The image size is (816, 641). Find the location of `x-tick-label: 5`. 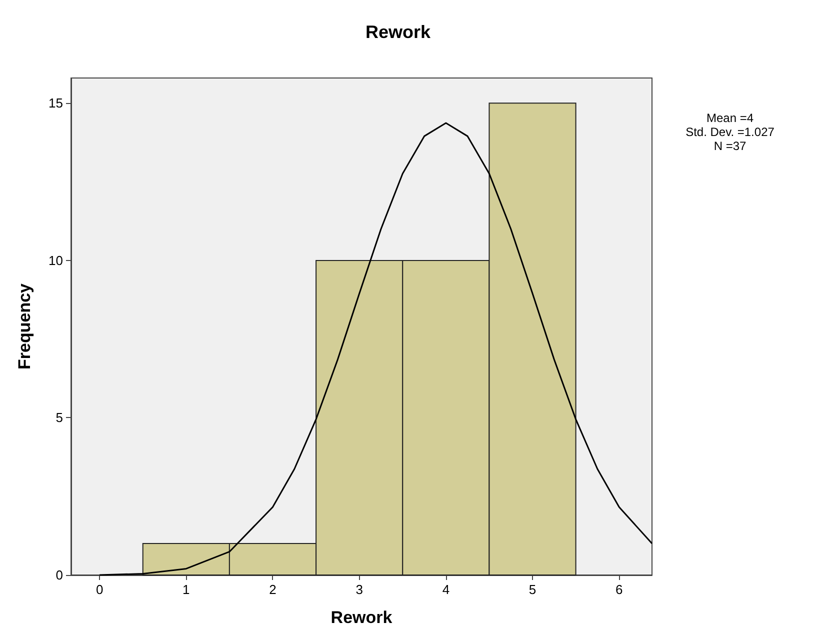

x-tick-label: 5 is located at coordinates (532, 589).